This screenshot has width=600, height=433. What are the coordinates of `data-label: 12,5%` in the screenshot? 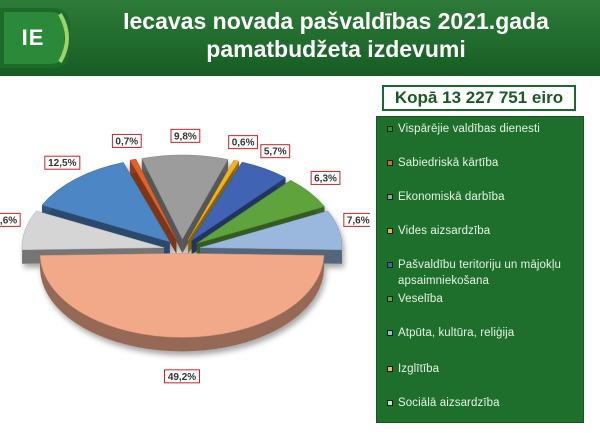 It's located at (62, 162).